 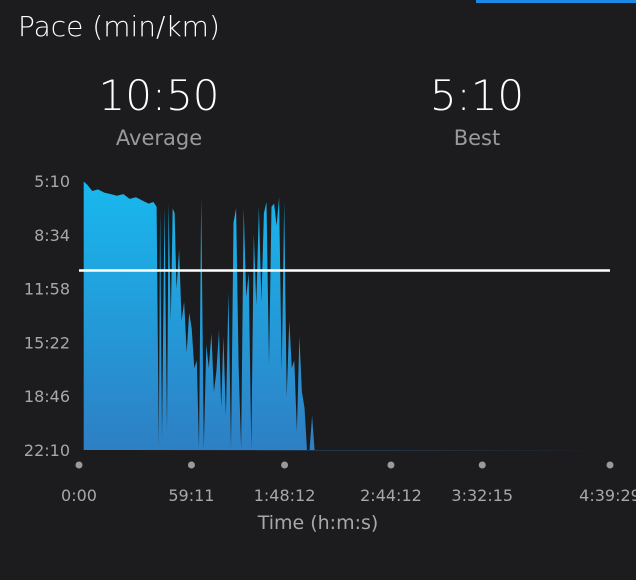 I want to click on best-pace-stat: 5:10 Best, so click(x=477, y=111).